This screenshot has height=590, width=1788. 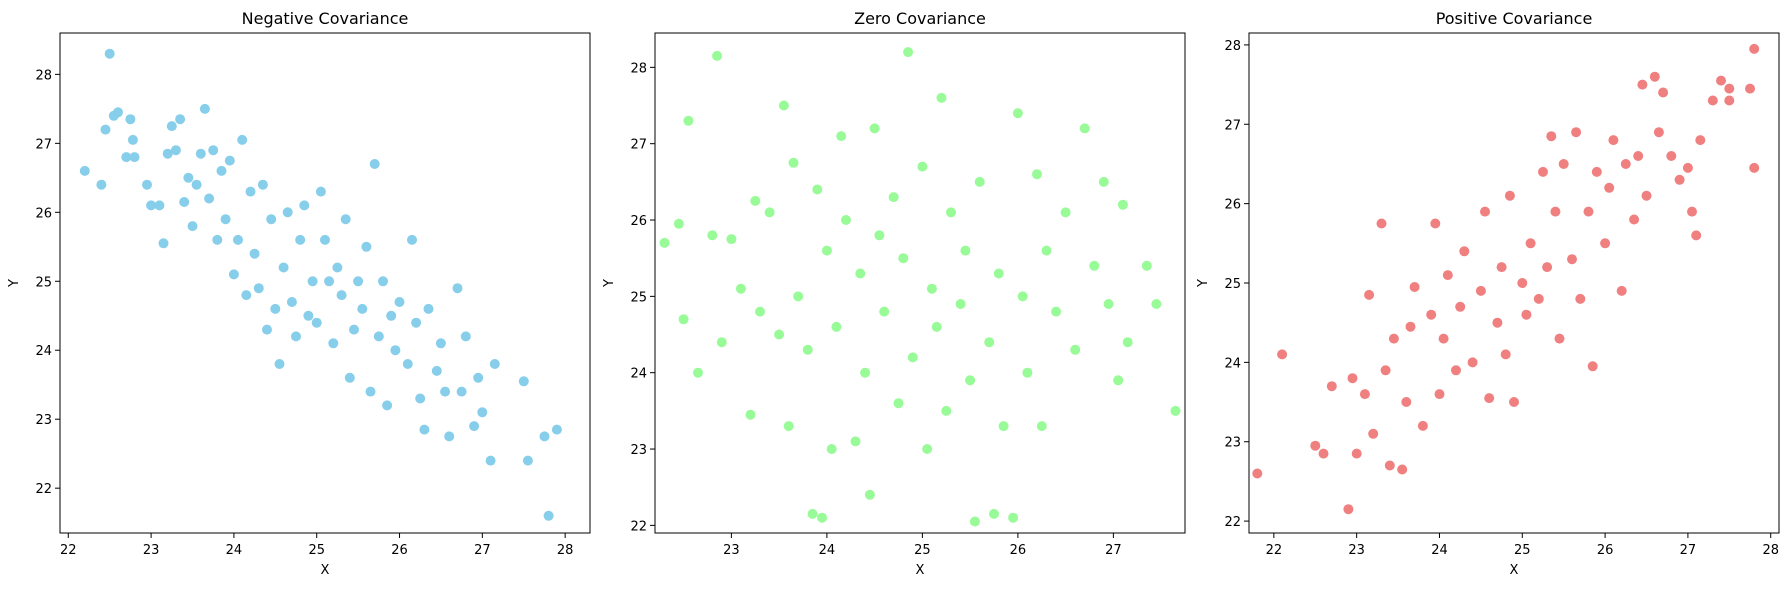 I want to click on y-tick-label: 24, so click(x=638, y=374).